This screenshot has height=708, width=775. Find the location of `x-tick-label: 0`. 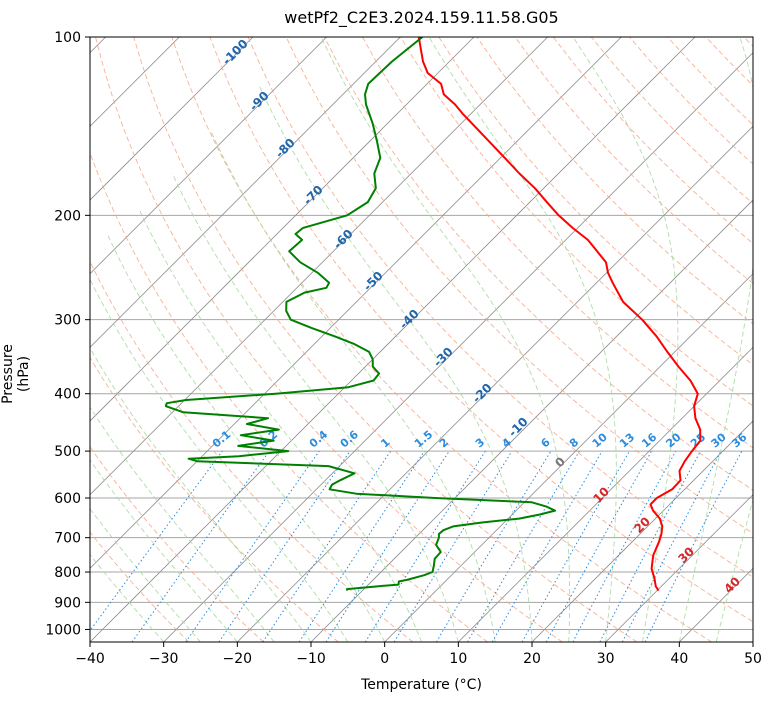

x-tick-label: 0 is located at coordinates (384, 659).